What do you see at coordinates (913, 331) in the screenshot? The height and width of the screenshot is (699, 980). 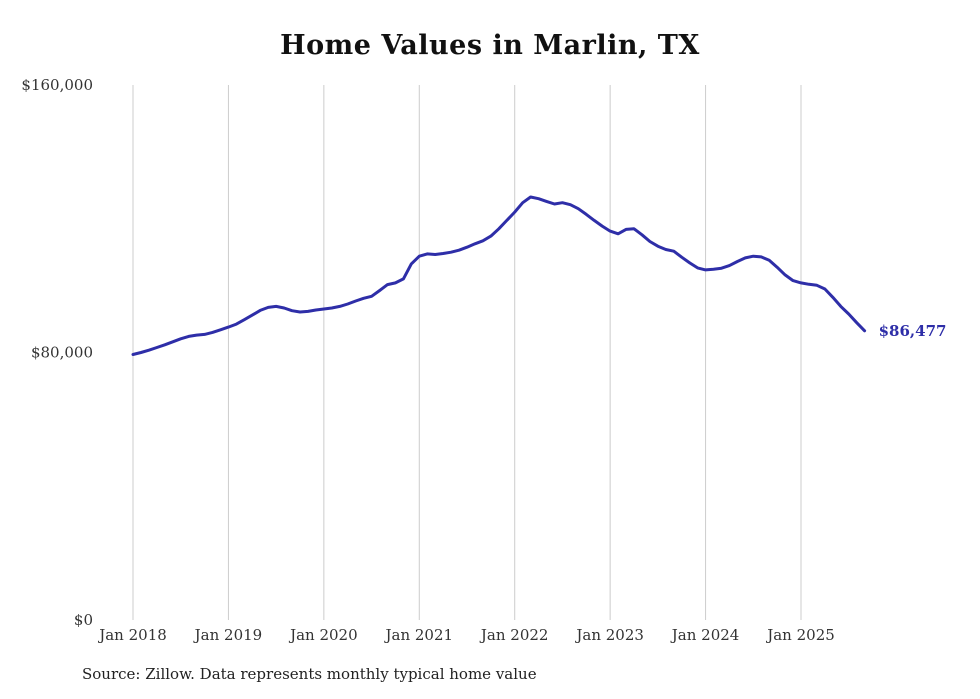 I see `end-value-label: $86,477` at bounding box center [913, 331].